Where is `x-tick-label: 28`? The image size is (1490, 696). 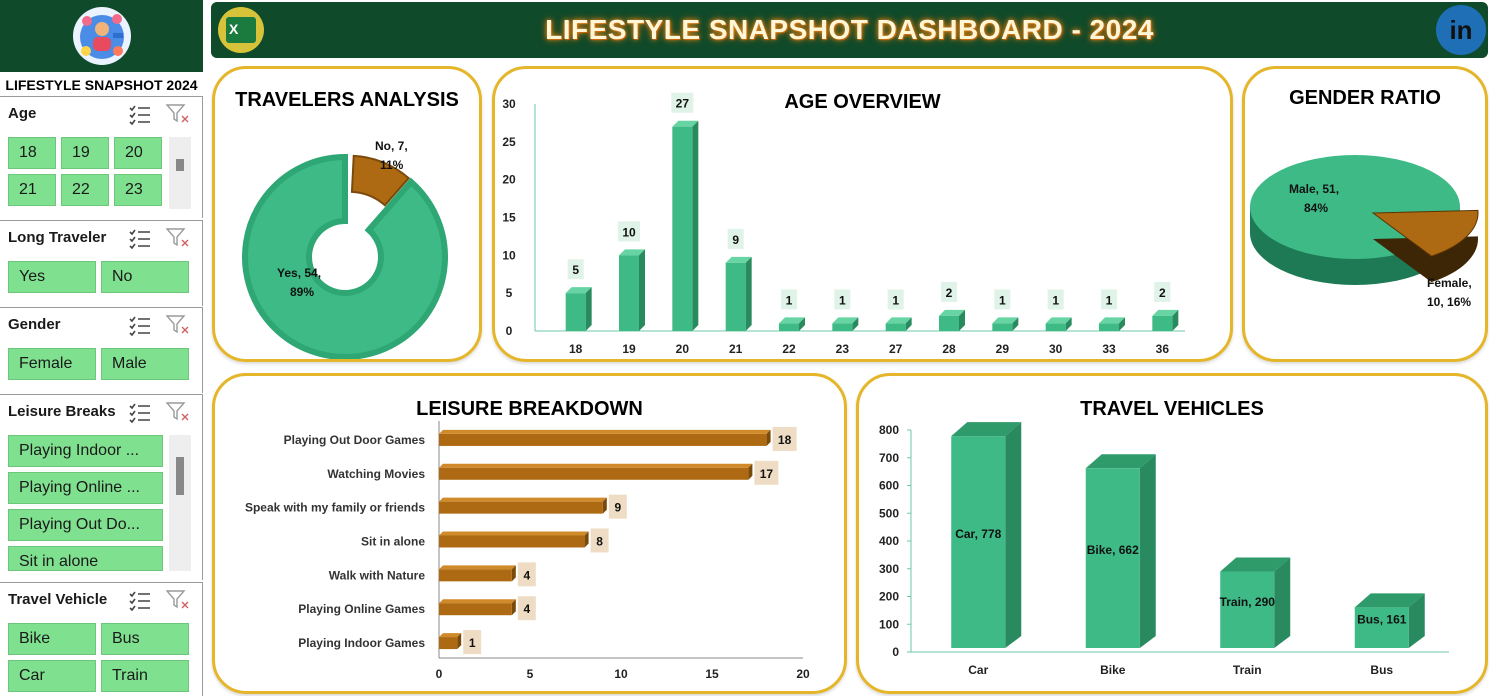
x-tick-label: 28 is located at coordinates (949, 349).